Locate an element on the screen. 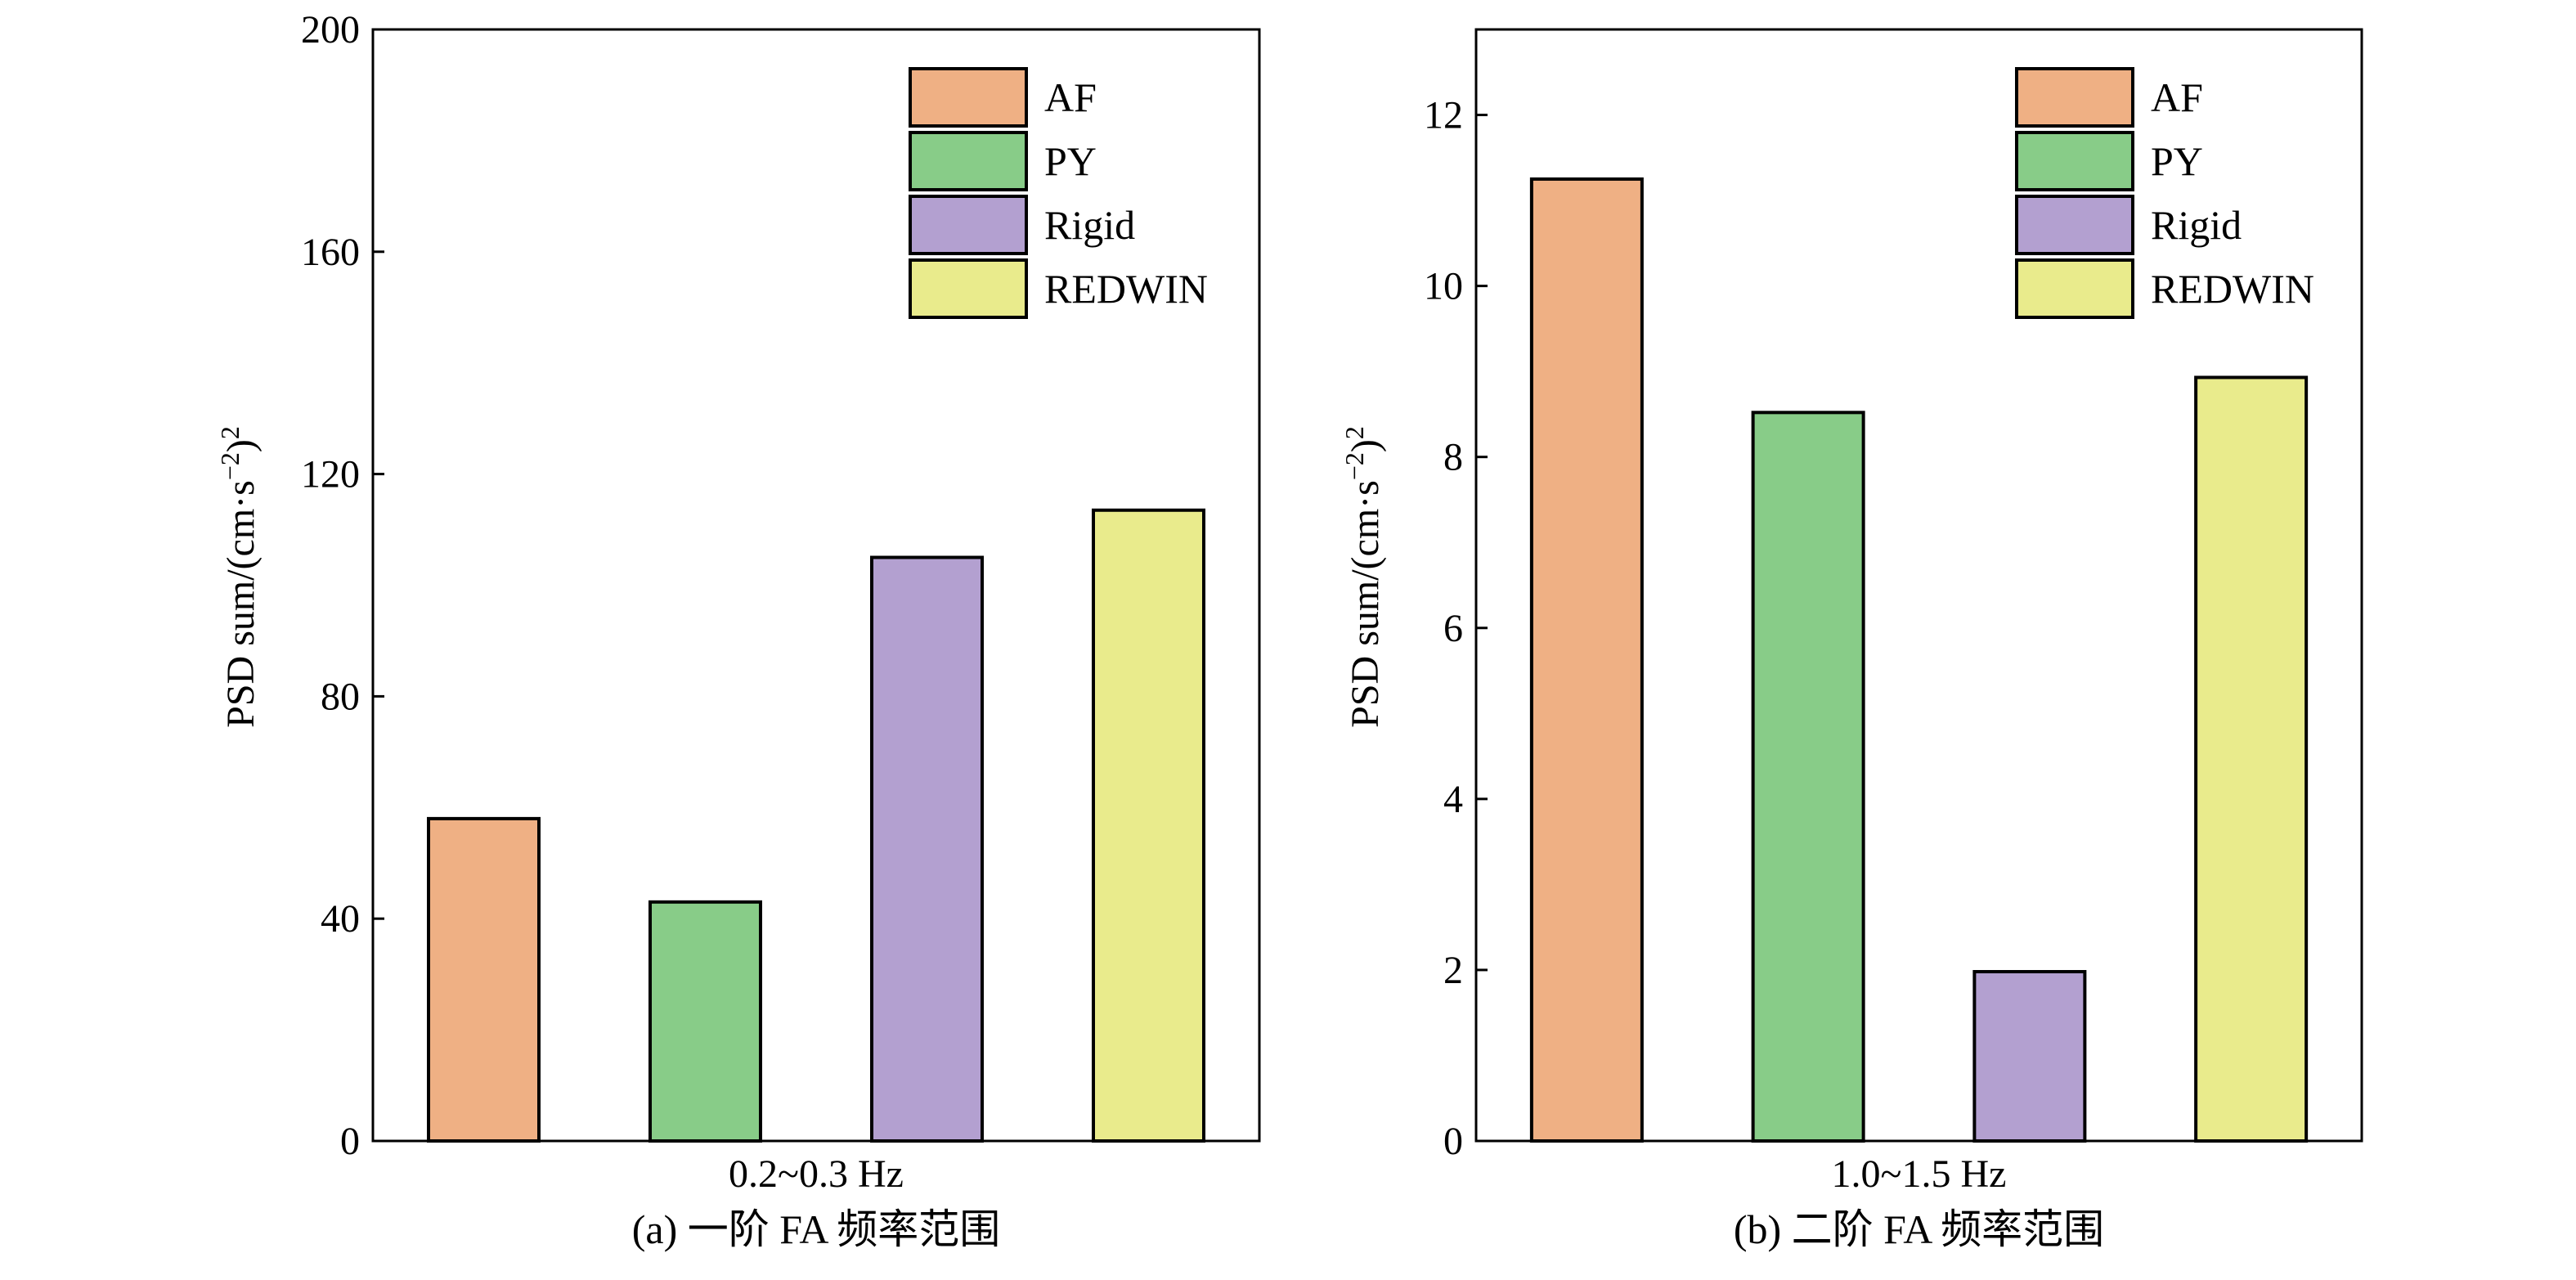  y-tick-label: 8 is located at coordinates (1453, 457).